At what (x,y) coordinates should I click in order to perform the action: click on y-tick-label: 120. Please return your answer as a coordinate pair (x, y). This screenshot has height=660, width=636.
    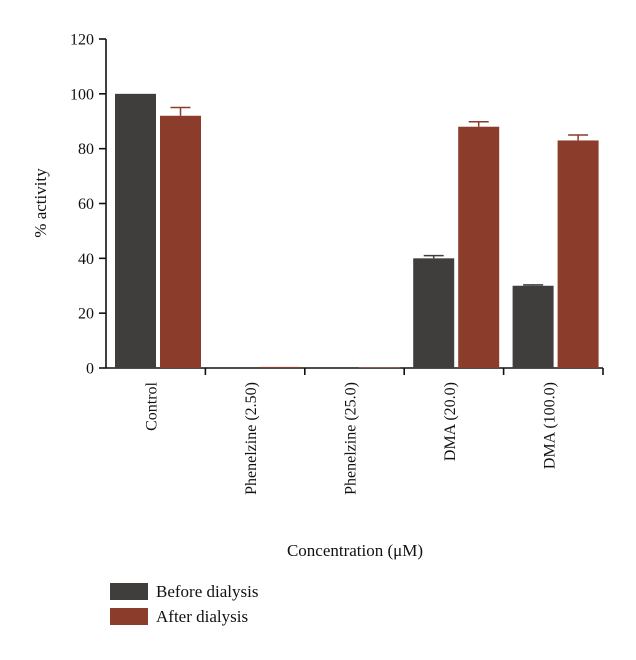
    Looking at the image, I should click on (82, 40).